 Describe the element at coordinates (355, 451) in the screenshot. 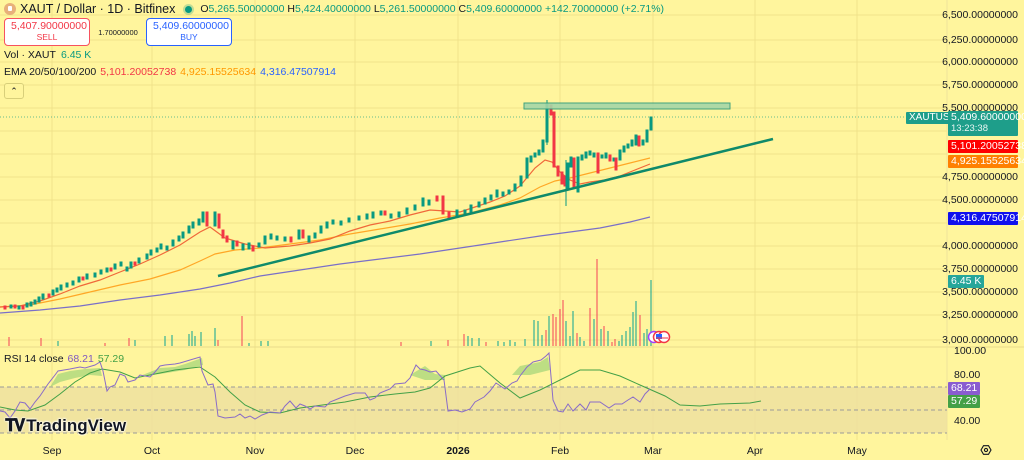

I see `time-tick: Dec` at that location.